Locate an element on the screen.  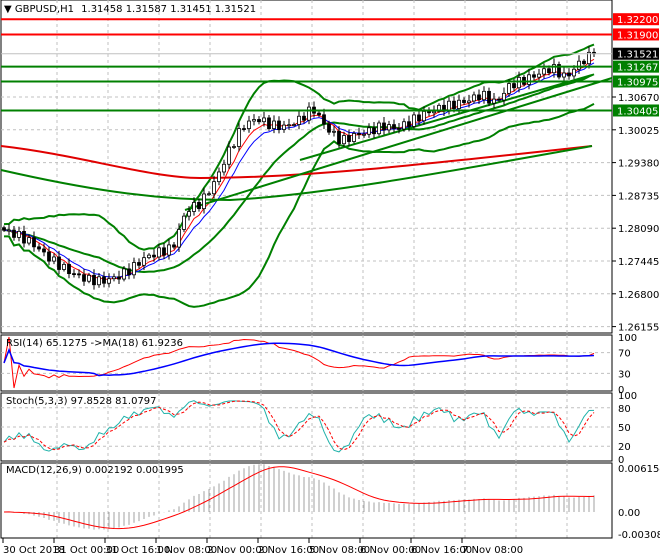
level-price-label: 1.31900 is located at coordinates (637, 35).